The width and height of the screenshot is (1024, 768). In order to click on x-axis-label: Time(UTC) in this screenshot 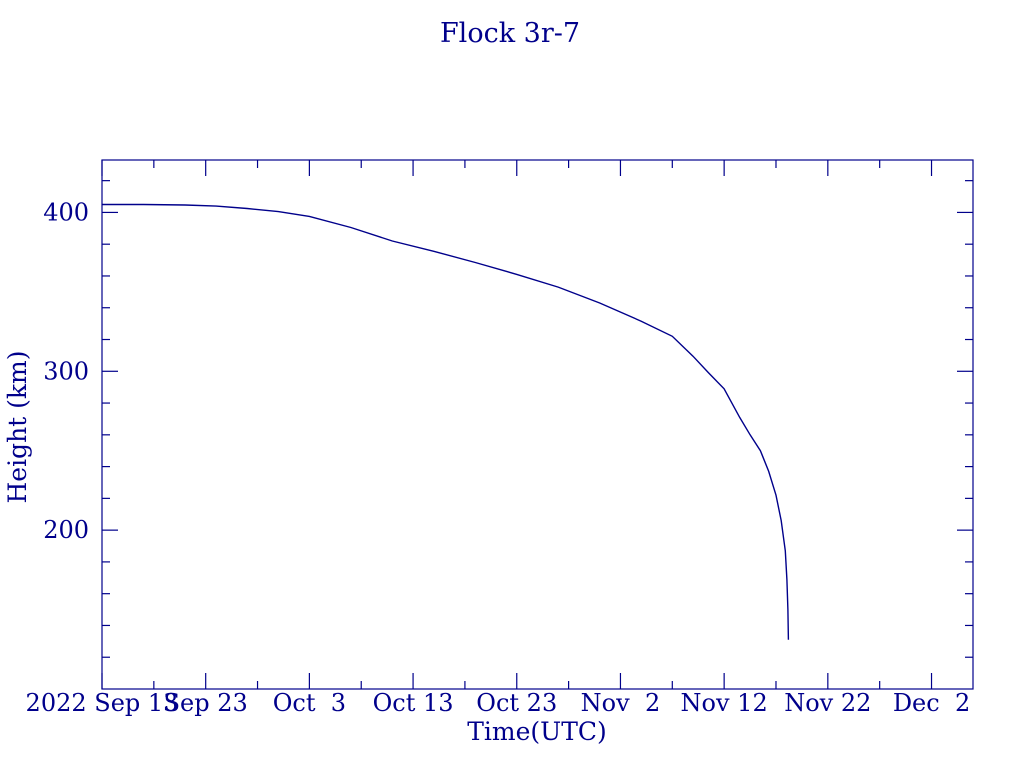, I will do `click(537, 731)`.